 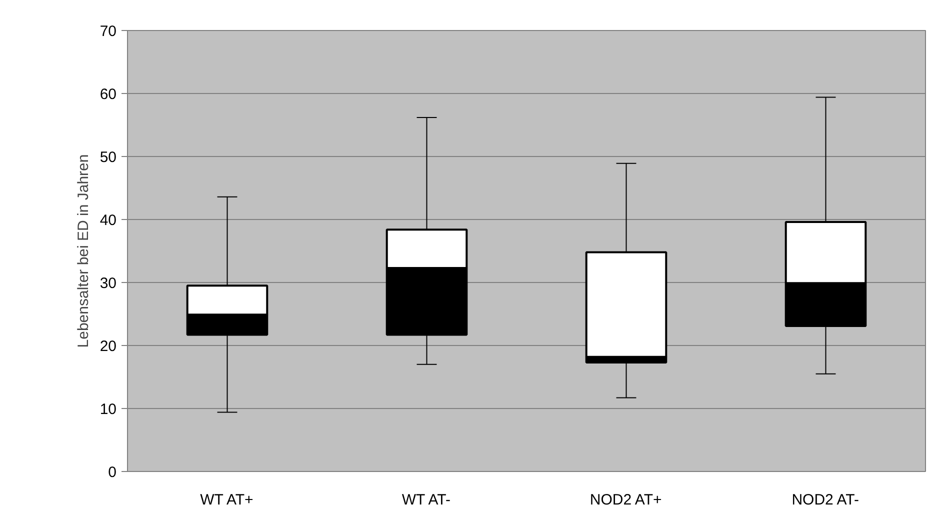 I want to click on x-tick-label: NOD2 AT+, so click(x=626, y=500).